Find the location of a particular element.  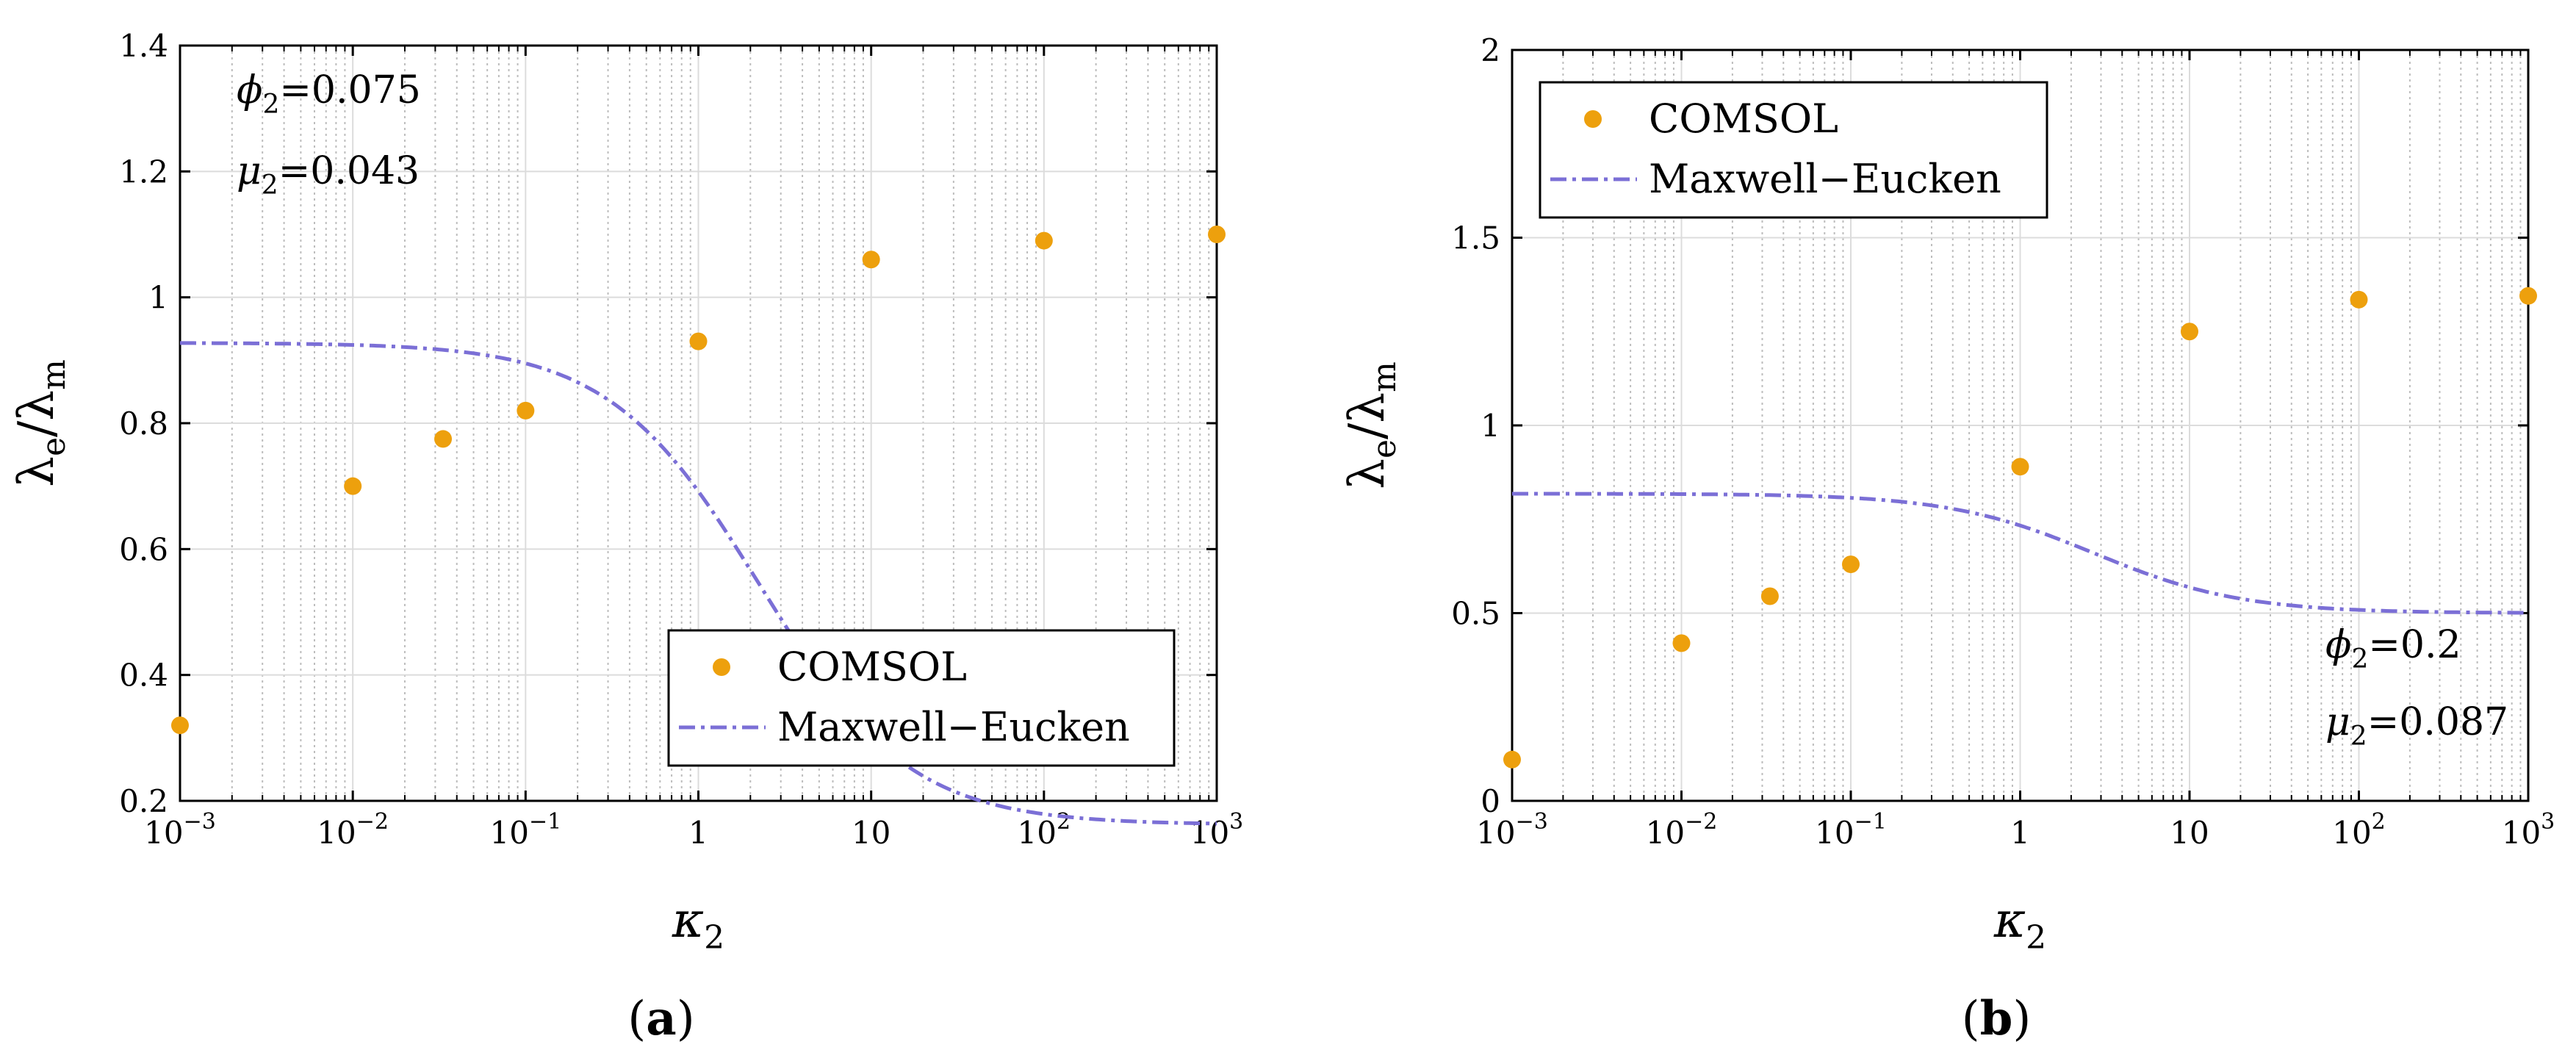

annotation-phi: ϕ2=0.2 is located at coordinates (2393, 648).